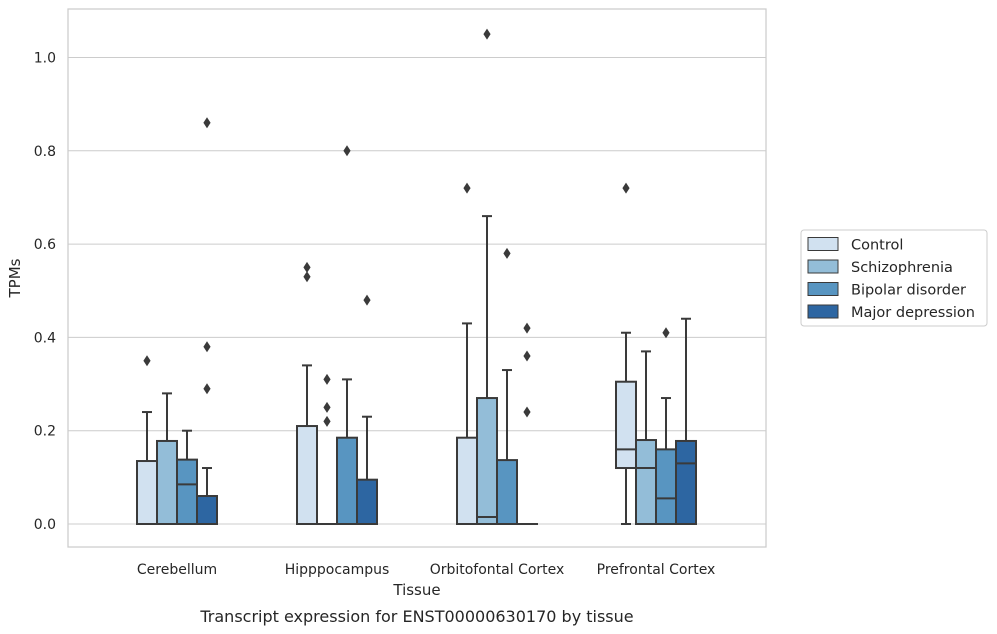 The height and width of the screenshot is (634, 997). What do you see at coordinates (416, 590) in the screenshot?
I see `x-axis-title: Tissue` at bounding box center [416, 590].